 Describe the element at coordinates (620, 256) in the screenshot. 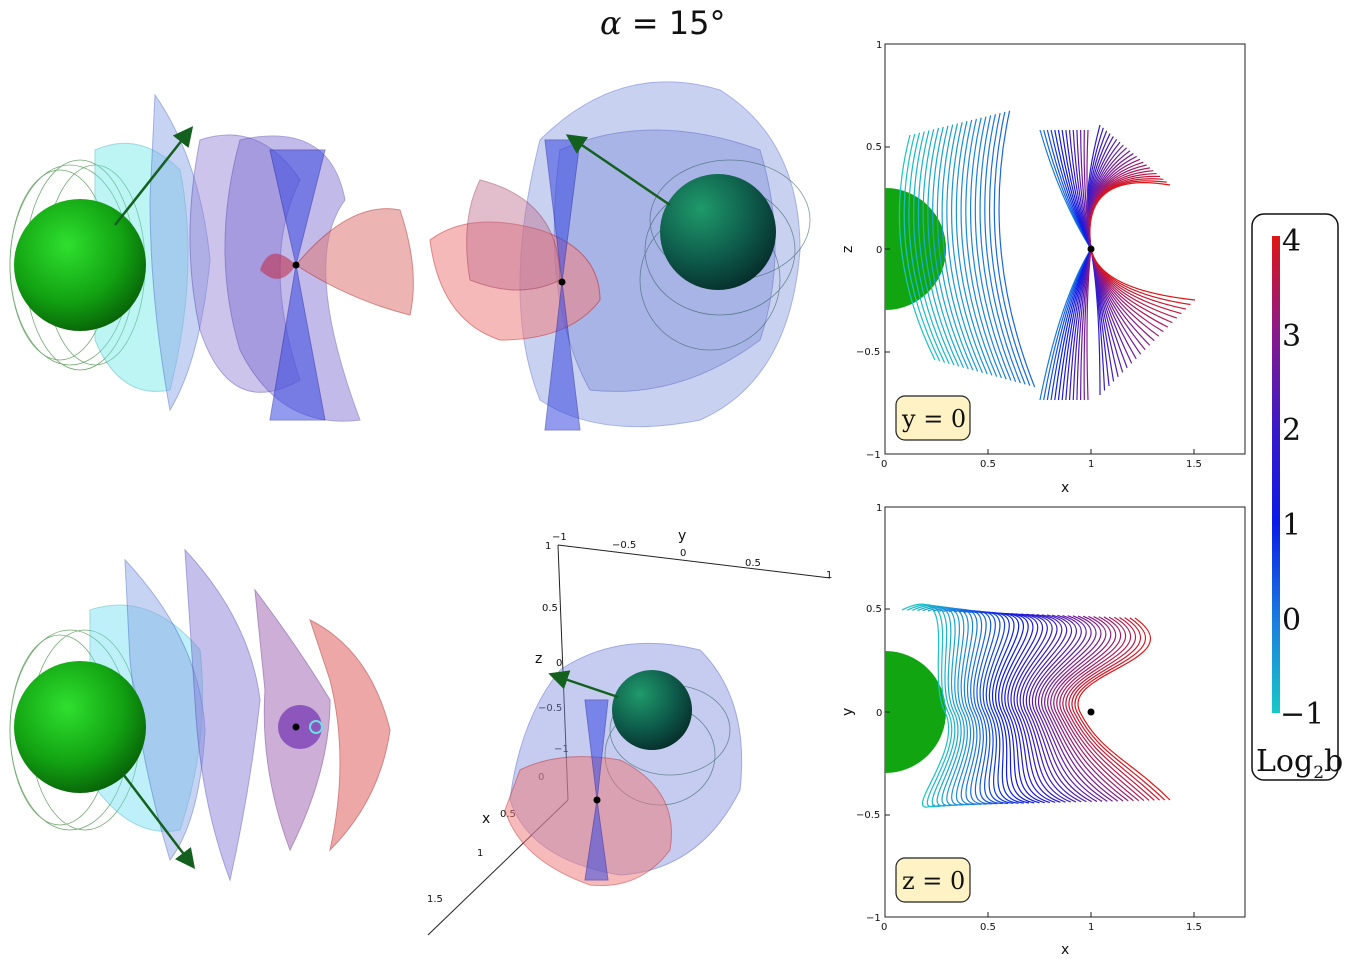

I see `panel-3d-top-middle` at that location.